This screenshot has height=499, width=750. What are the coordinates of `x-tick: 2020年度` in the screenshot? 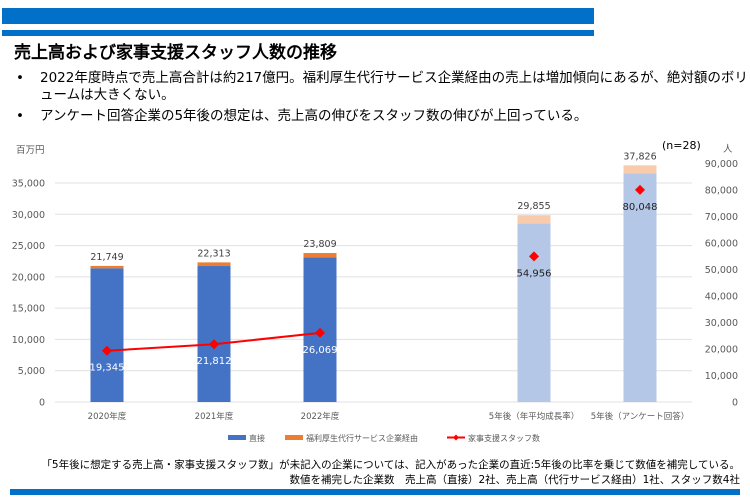 It's located at (107, 416).